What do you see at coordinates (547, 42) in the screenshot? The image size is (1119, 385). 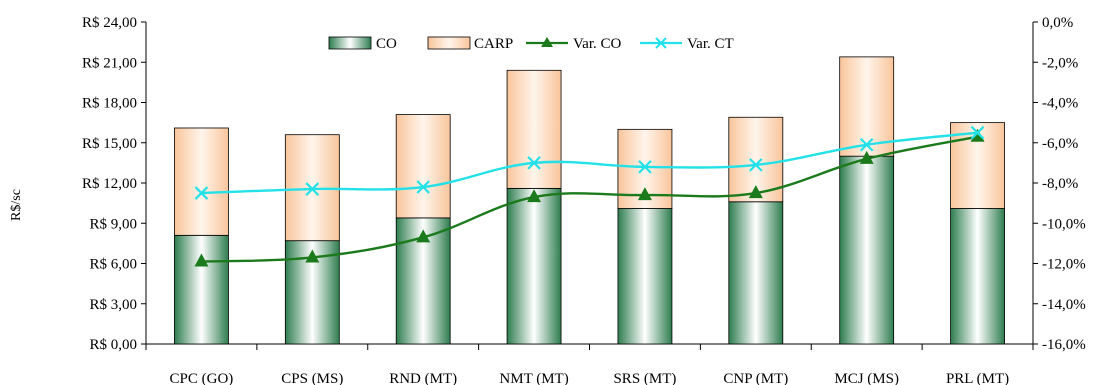 I see `legend-swatch-var-co` at bounding box center [547, 42].